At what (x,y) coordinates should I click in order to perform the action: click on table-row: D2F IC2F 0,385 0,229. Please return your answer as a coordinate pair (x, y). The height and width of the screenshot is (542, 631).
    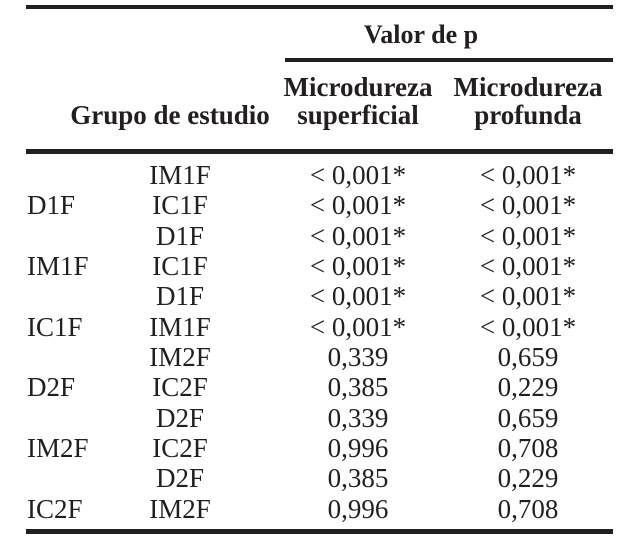
    Looking at the image, I should click on (319, 387).